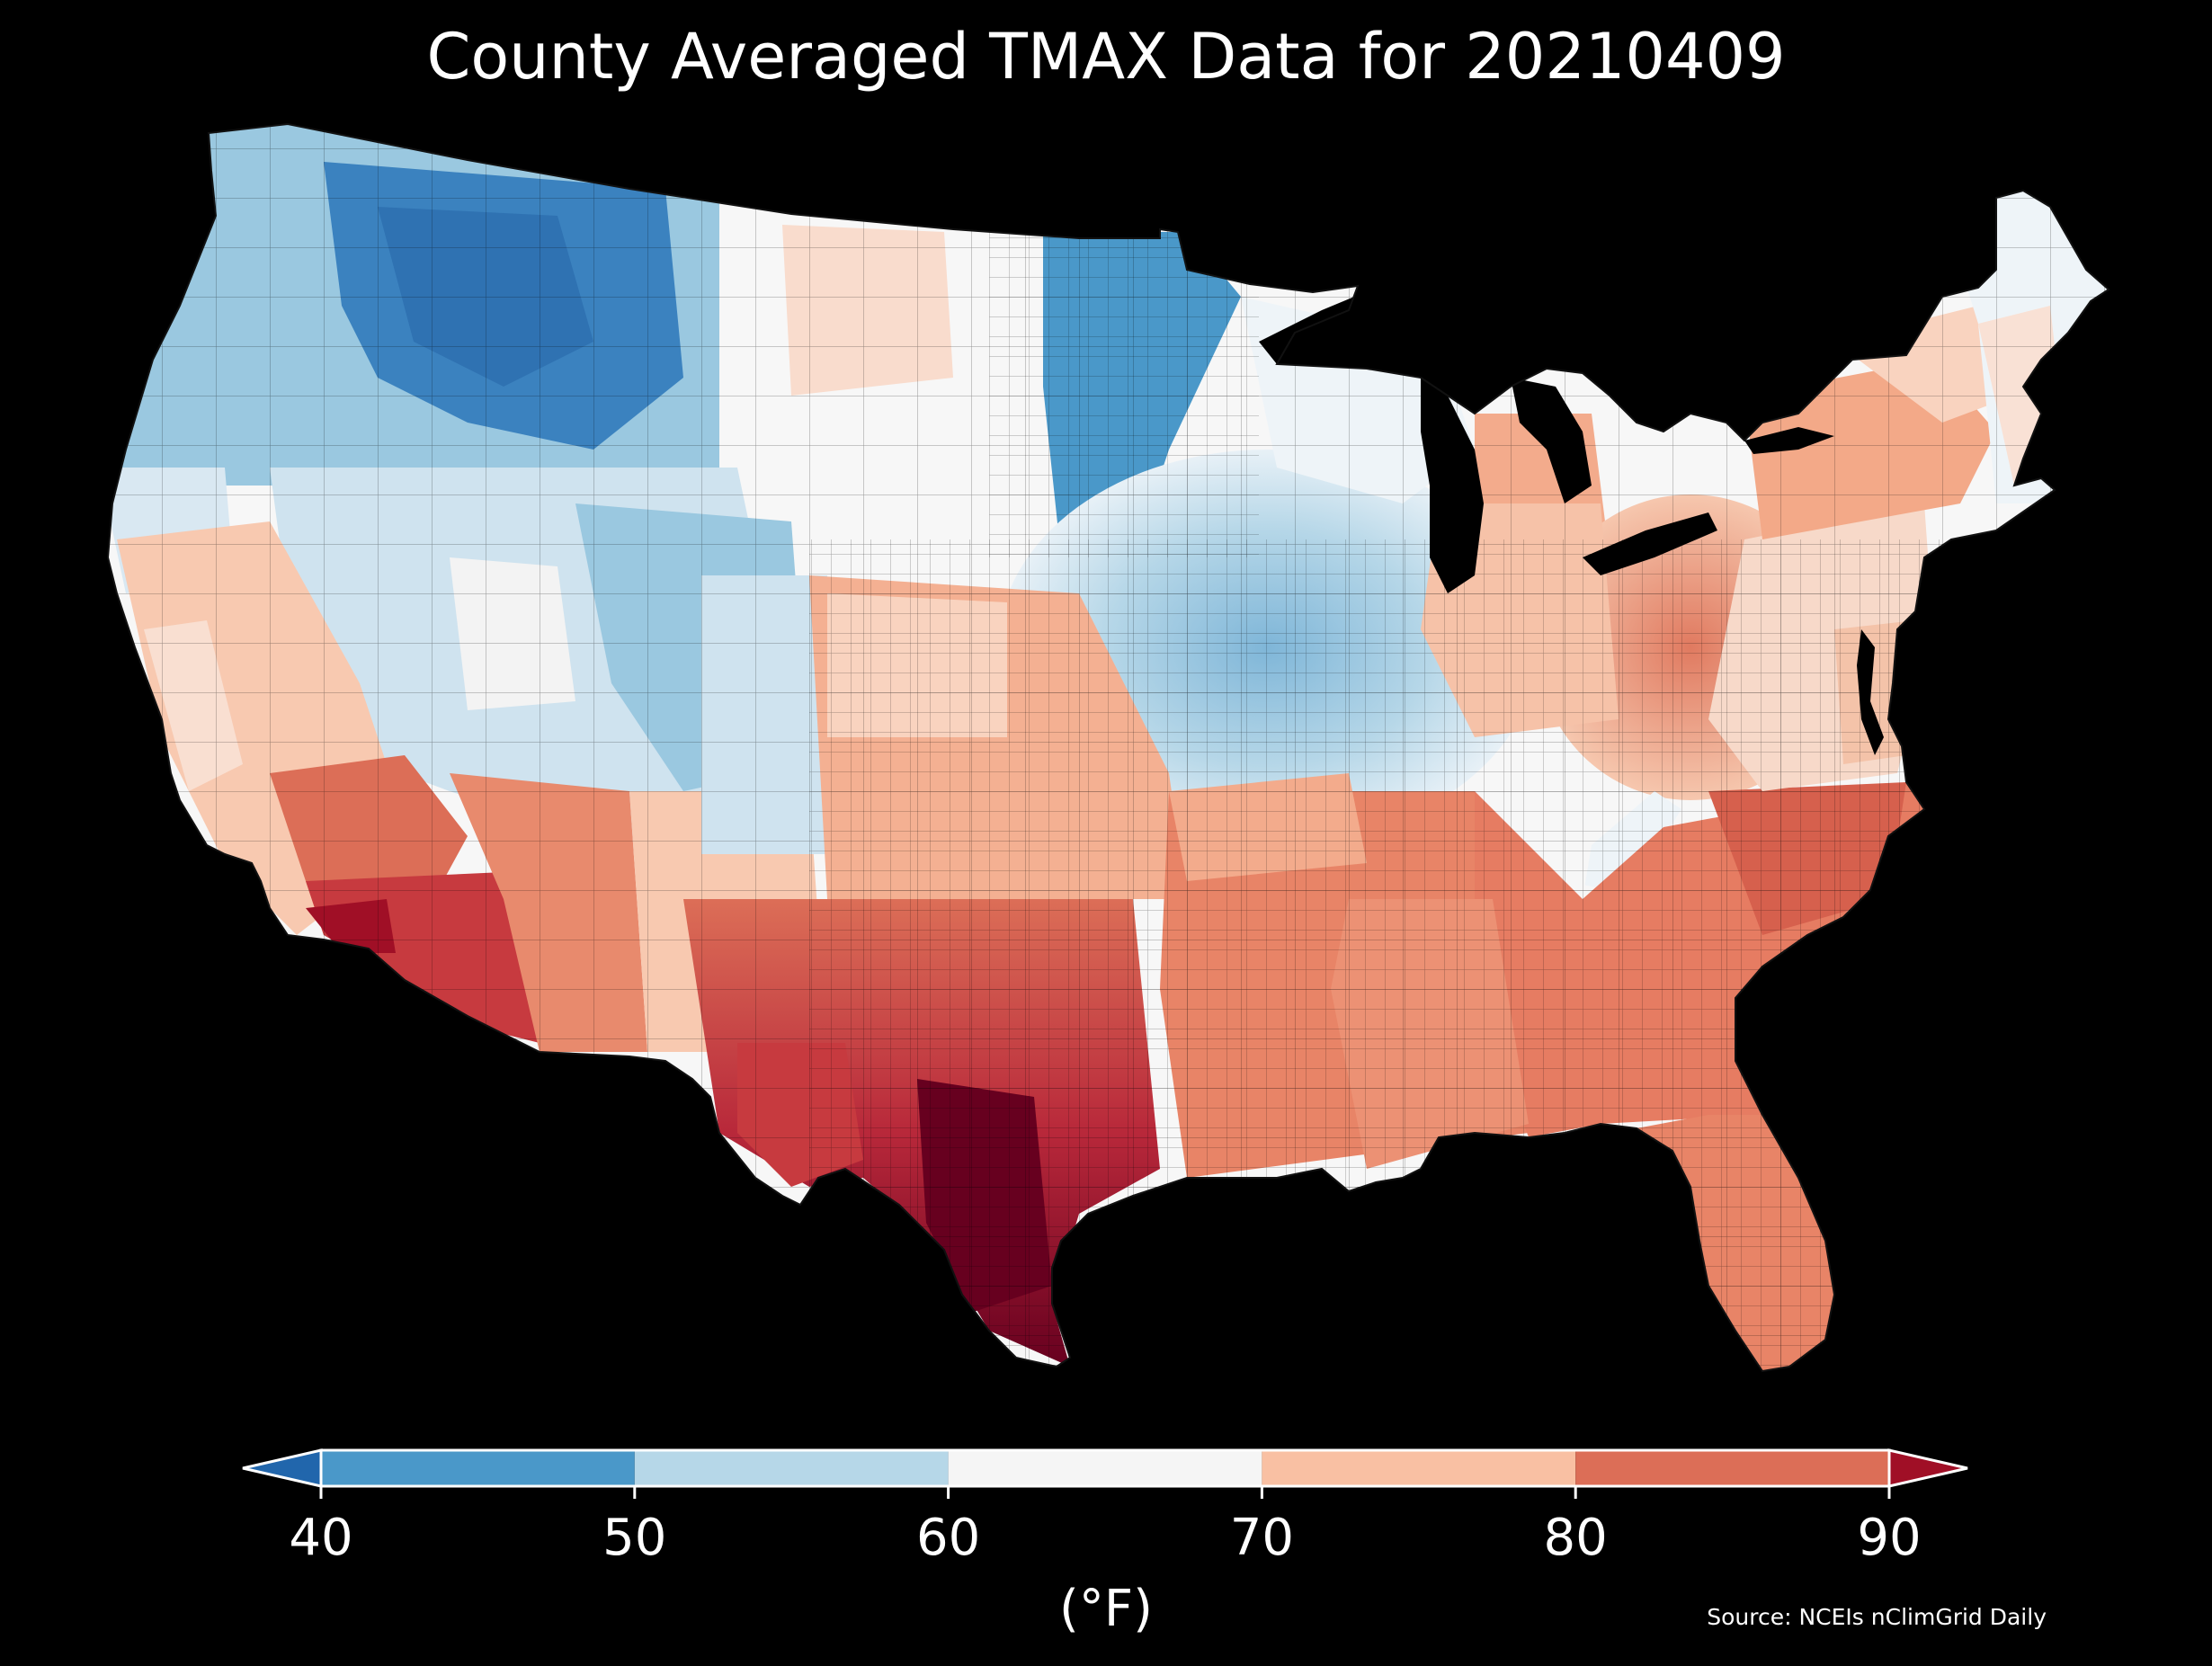 Image resolution: width=2212 pixels, height=1666 pixels. Describe the element at coordinates (1575, 1538) in the screenshot. I see `colorbar-tick-label: 80` at that location.